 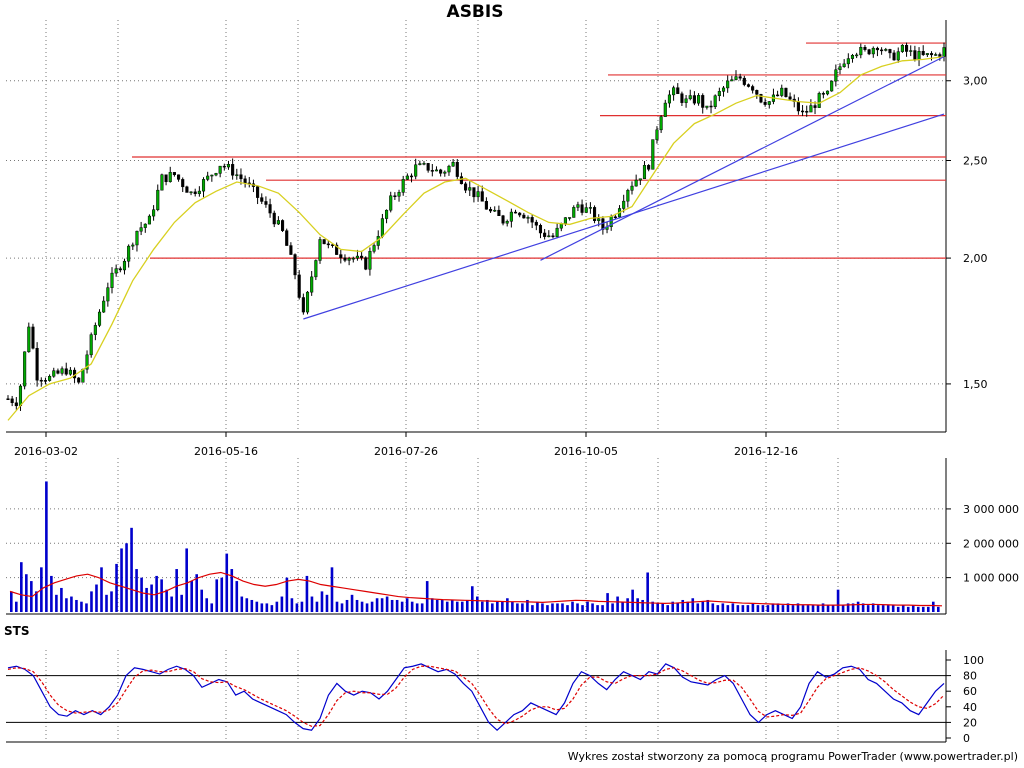 What do you see at coordinates (476, 589) in the screenshot?
I see `volume-moving-average-line` at bounding box center [476, 589].